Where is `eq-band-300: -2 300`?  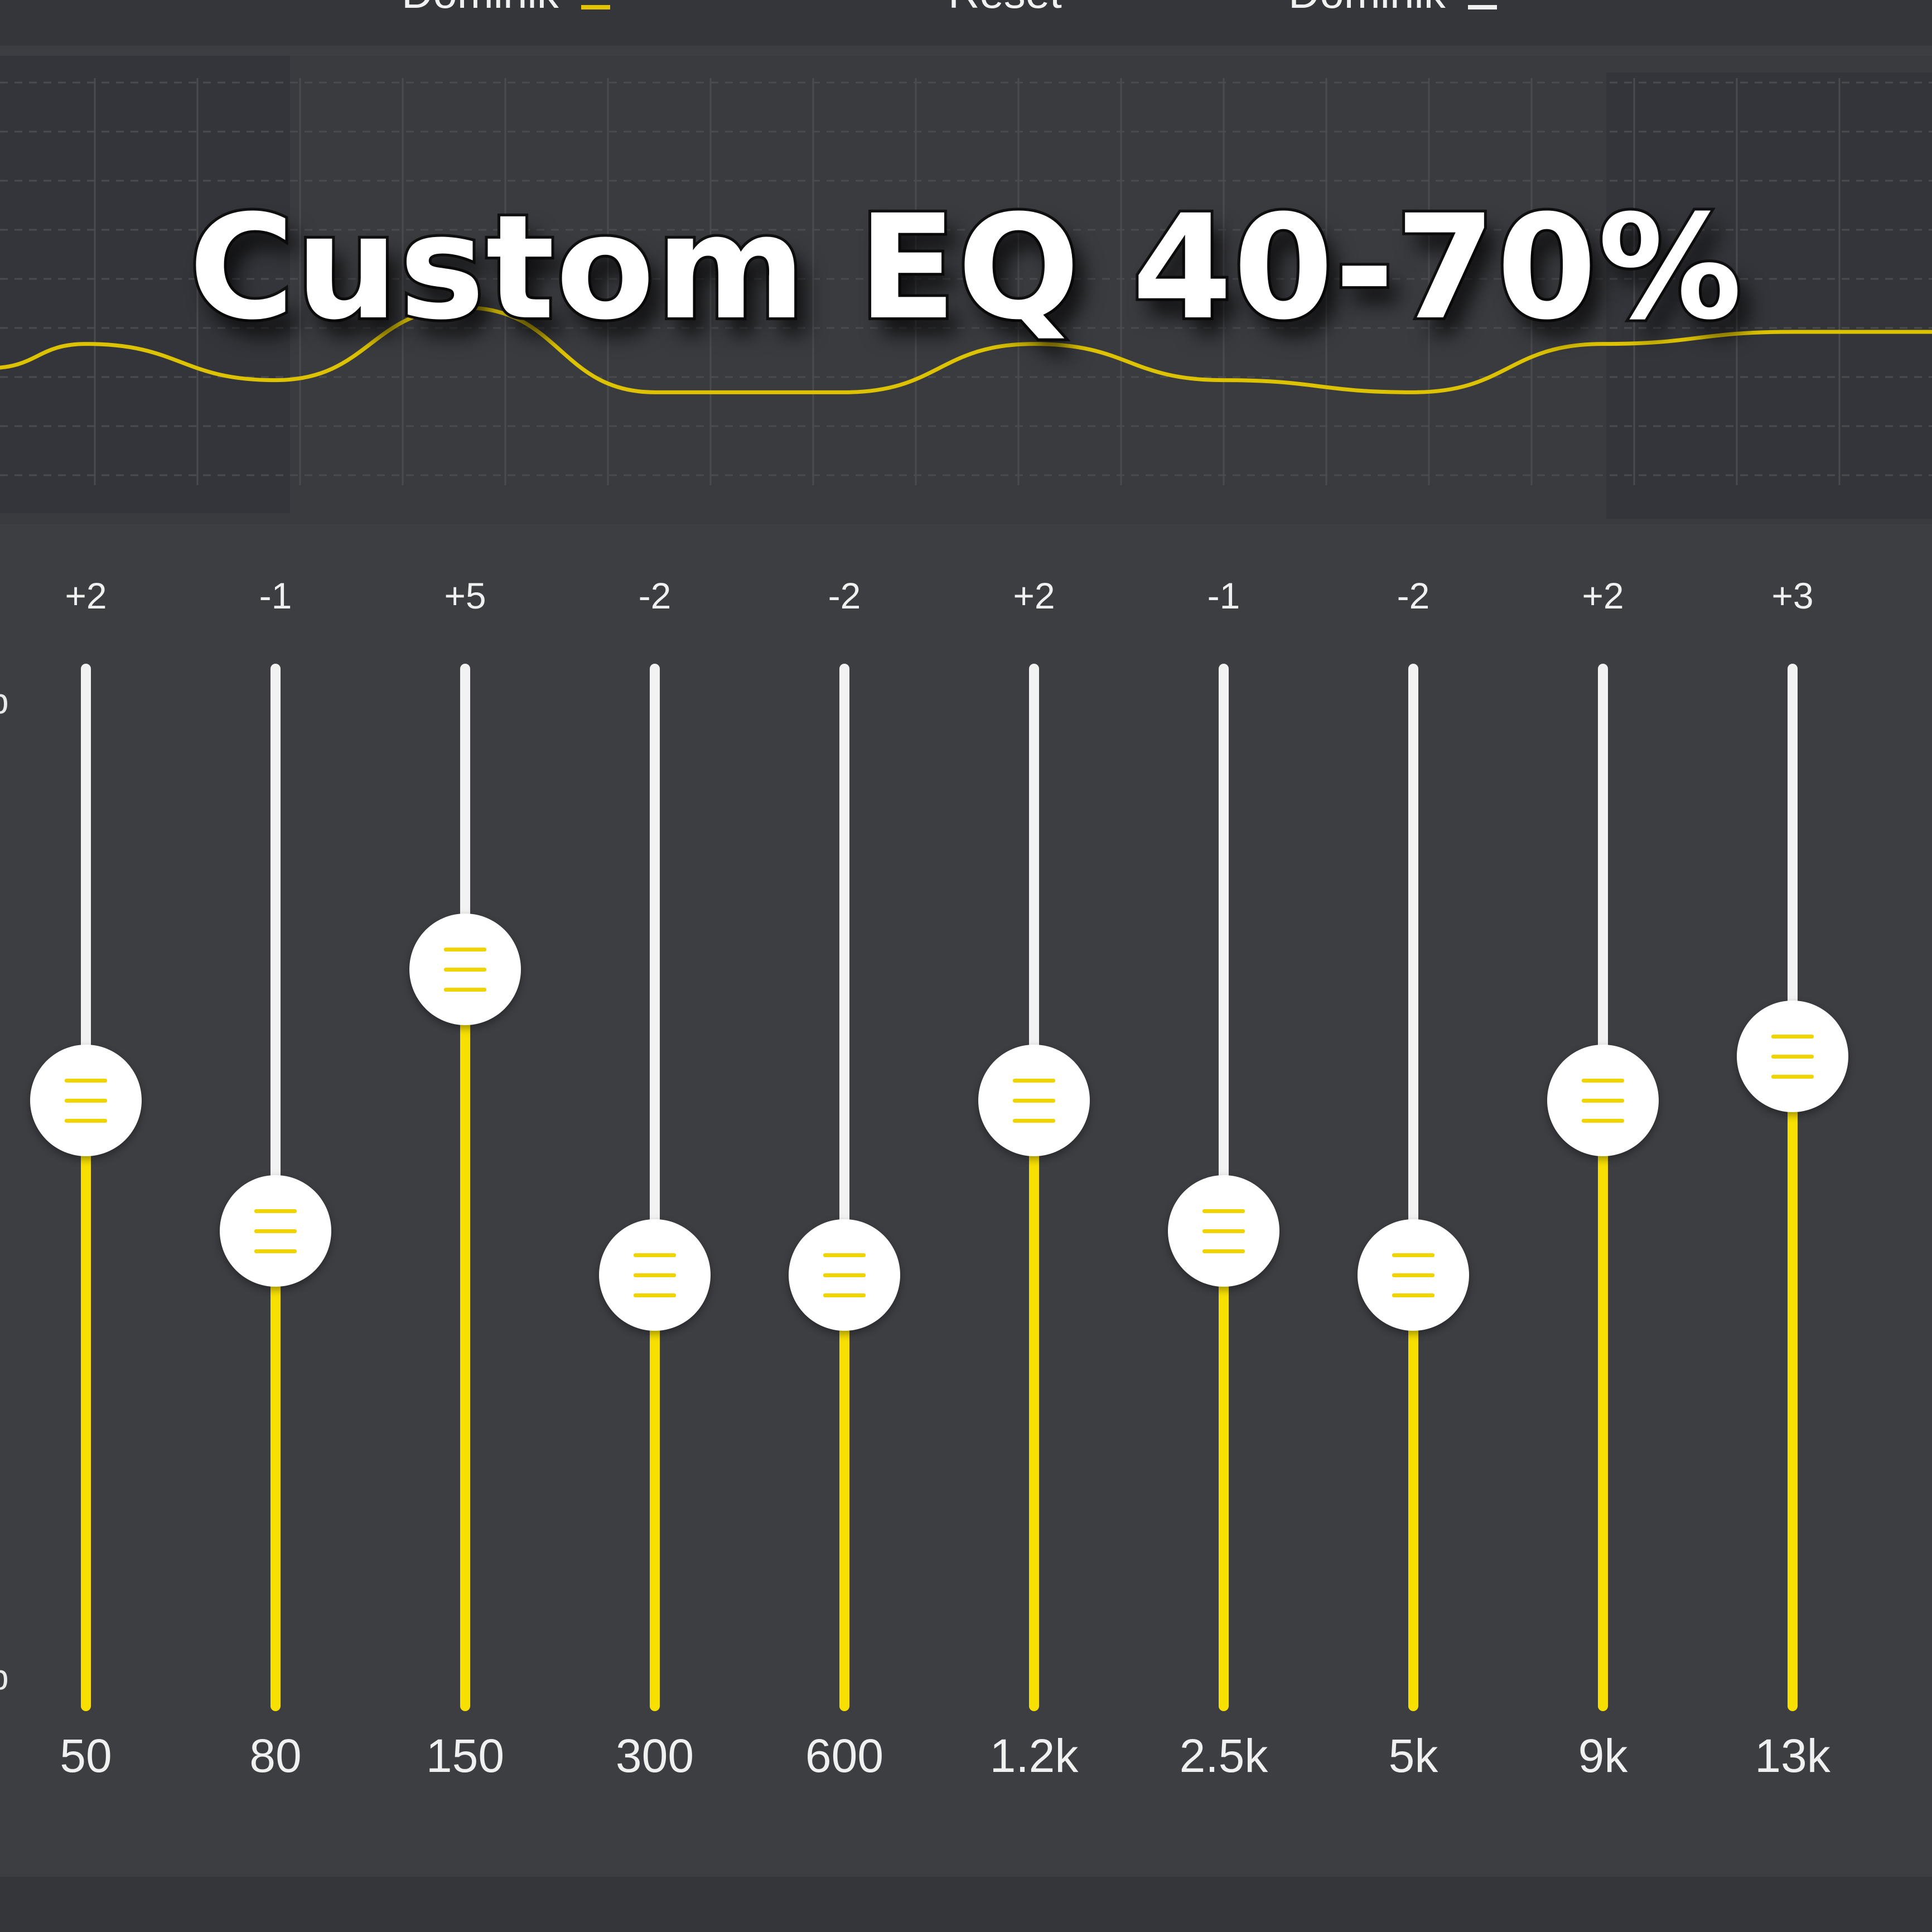 eq-band-300: -2 300 is located at coordinates (655, 966).